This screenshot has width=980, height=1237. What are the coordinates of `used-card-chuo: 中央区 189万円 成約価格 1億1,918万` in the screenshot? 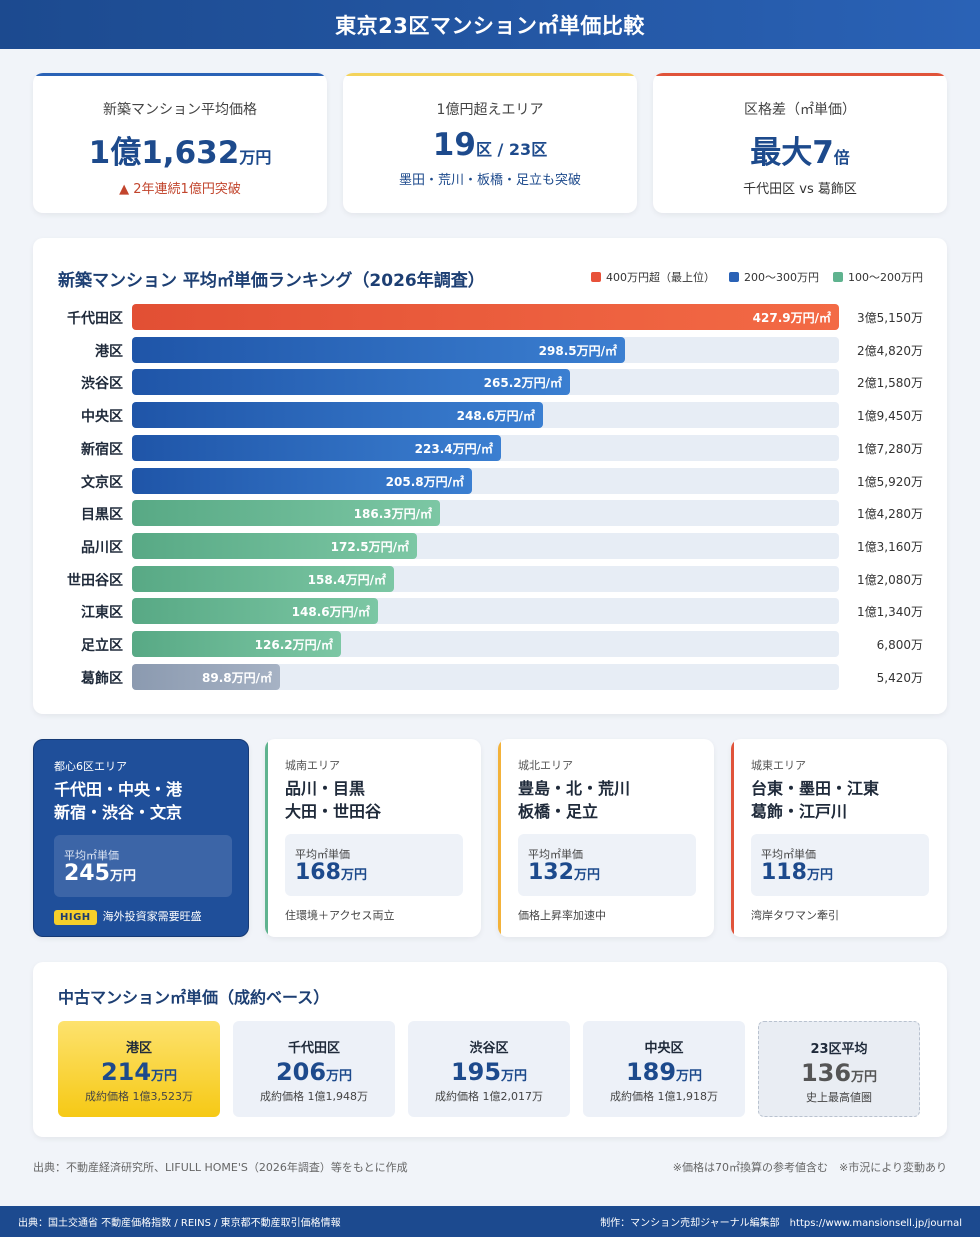 It's located at (664, 1069).